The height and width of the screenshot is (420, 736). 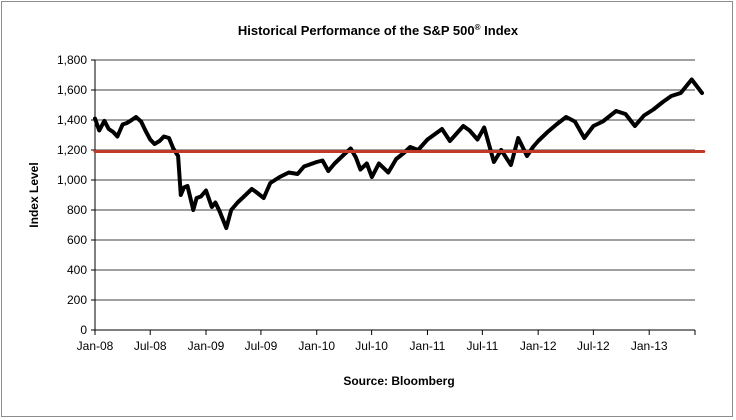 What do you see at coordinates (482, 346) in the screenshot?
I see `x-tick-label: Jul-11` at bounding box center [482, 346].